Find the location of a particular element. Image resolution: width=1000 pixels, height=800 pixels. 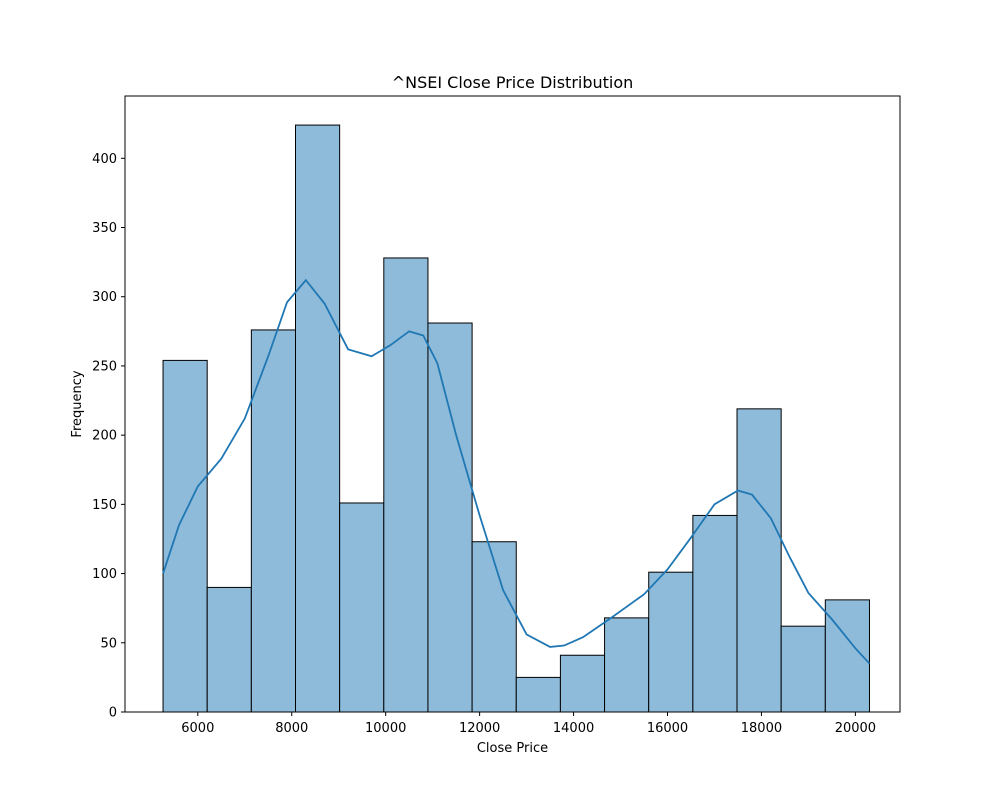

x-tick-label: 14000 is located at coordinates (573, 728).